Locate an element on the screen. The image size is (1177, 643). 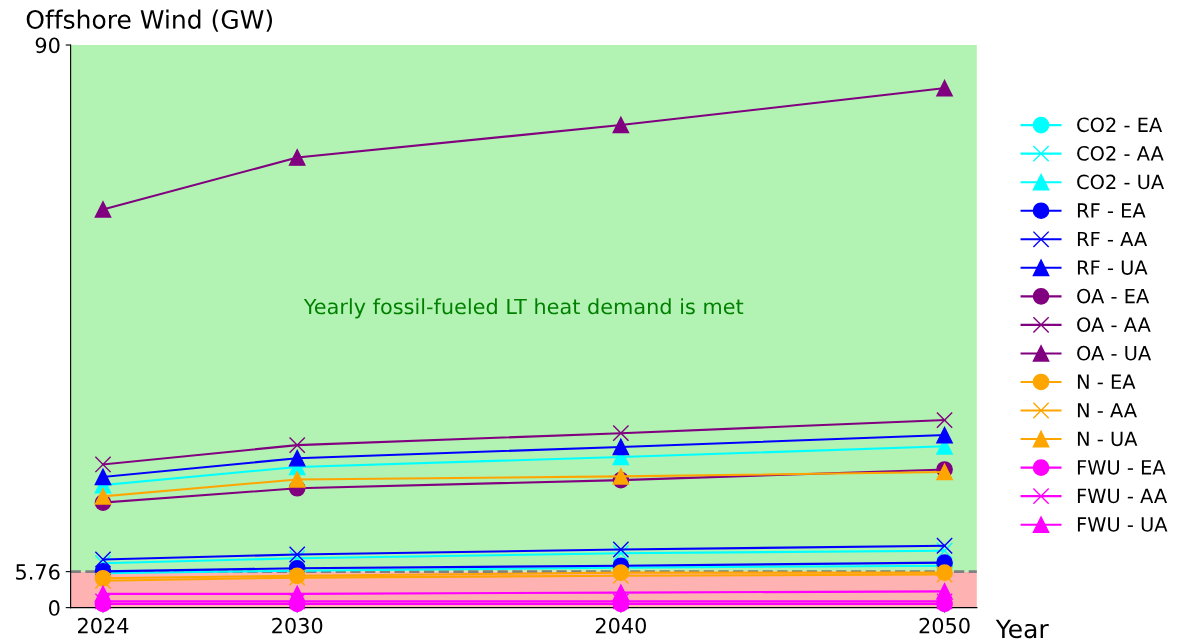
legend-label: FWU - UA is located at coordinates (1122, 524).